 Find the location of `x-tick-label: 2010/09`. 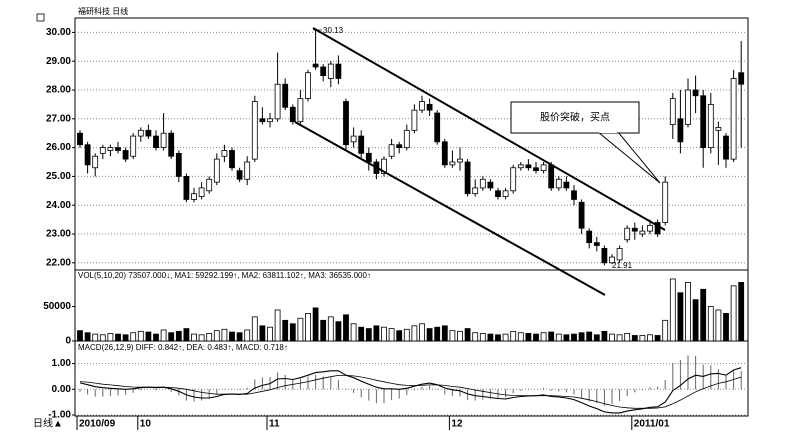

x-tick-label: 2010/09 is located at coordinates (97, 424).